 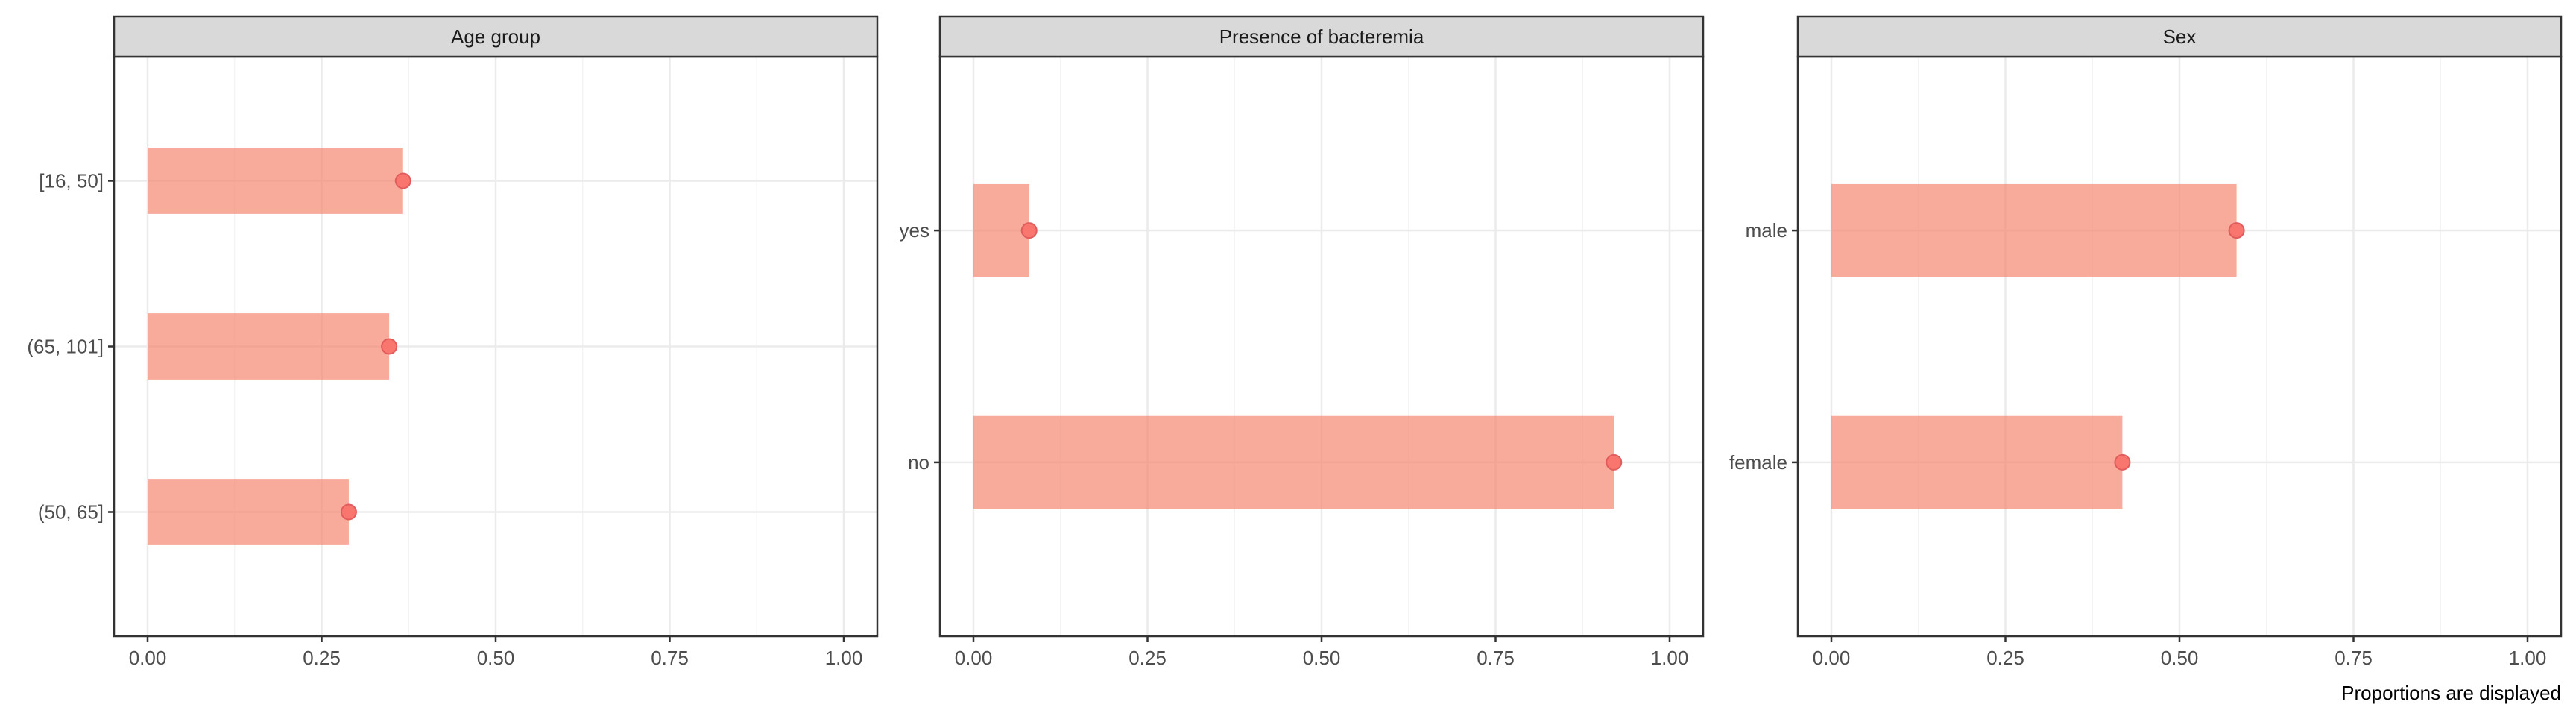 I want to click on y-tick-label: (65, 101], so click(x=65, y=347).